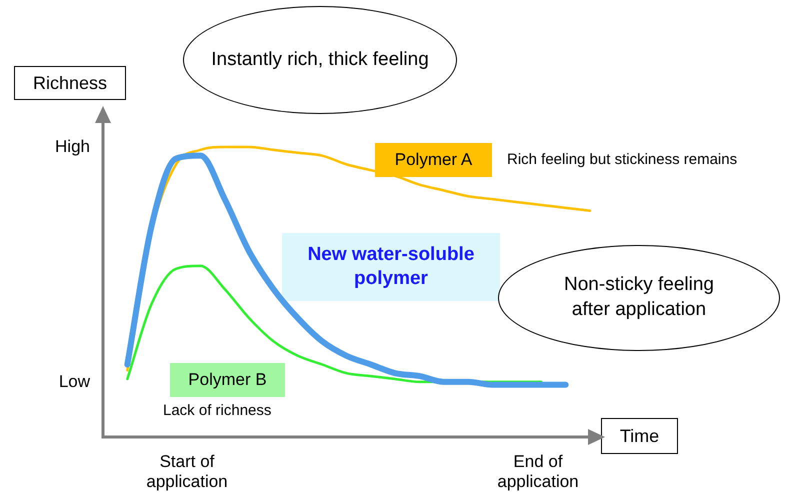 This screenshot has width=806, height=500. I want to click on text: Low, so click(74, 382).